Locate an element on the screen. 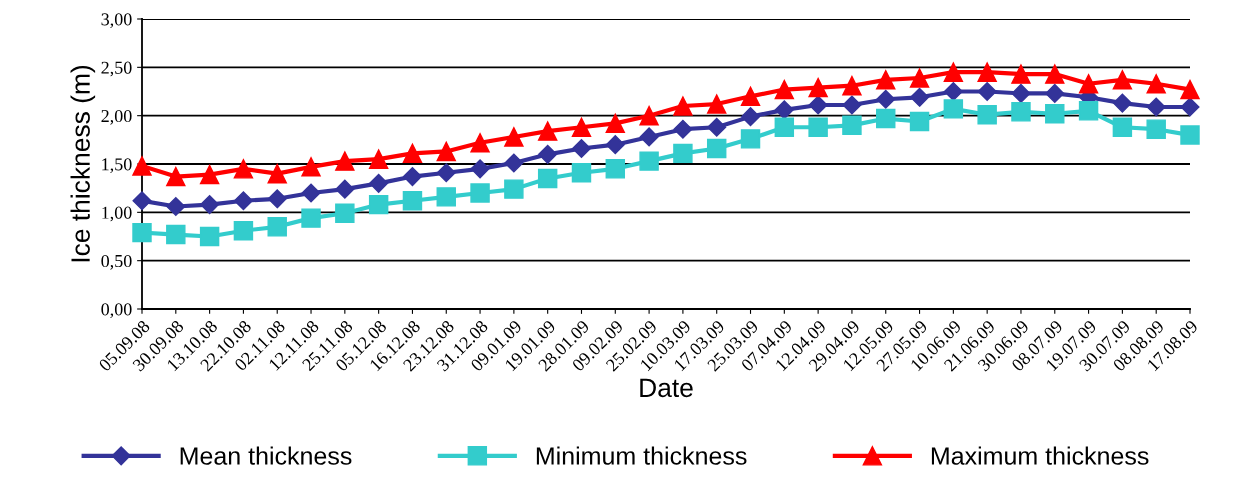 Image resolution: width=1233 pixels, height=485 pixels. x-axis-title: Date is located at coordinates (666, 388).